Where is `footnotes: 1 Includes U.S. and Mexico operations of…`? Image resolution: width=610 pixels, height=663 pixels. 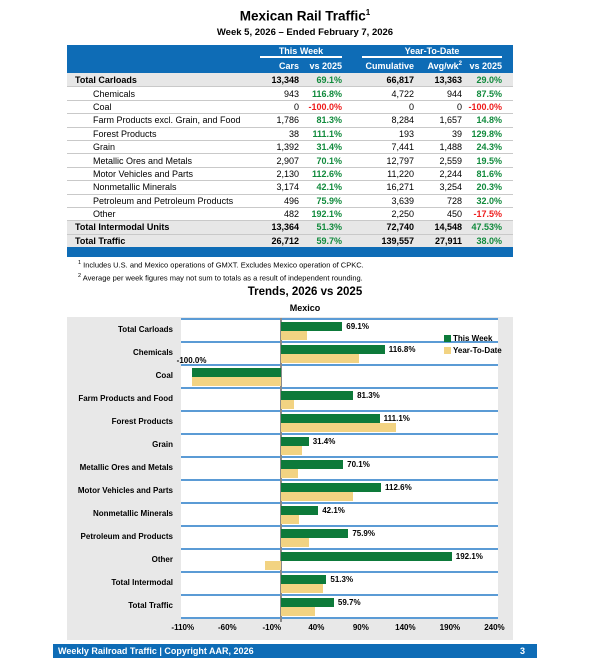 footnotes: 1 Includes U.S. and Mexico operations of… is located at coordinates (221, 272).